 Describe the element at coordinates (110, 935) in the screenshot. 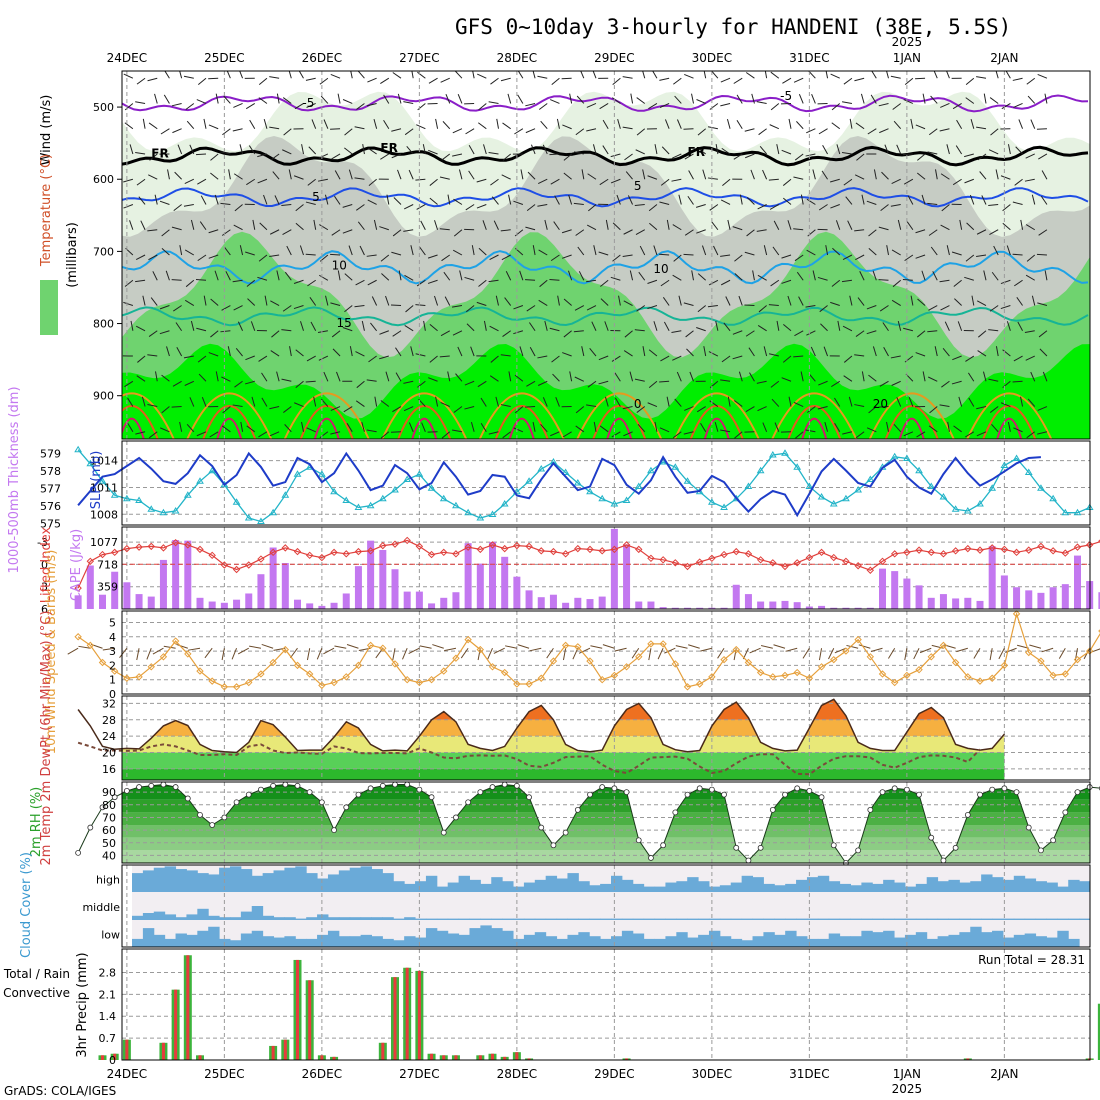

I see `cloud-layer-label: low` at that location.